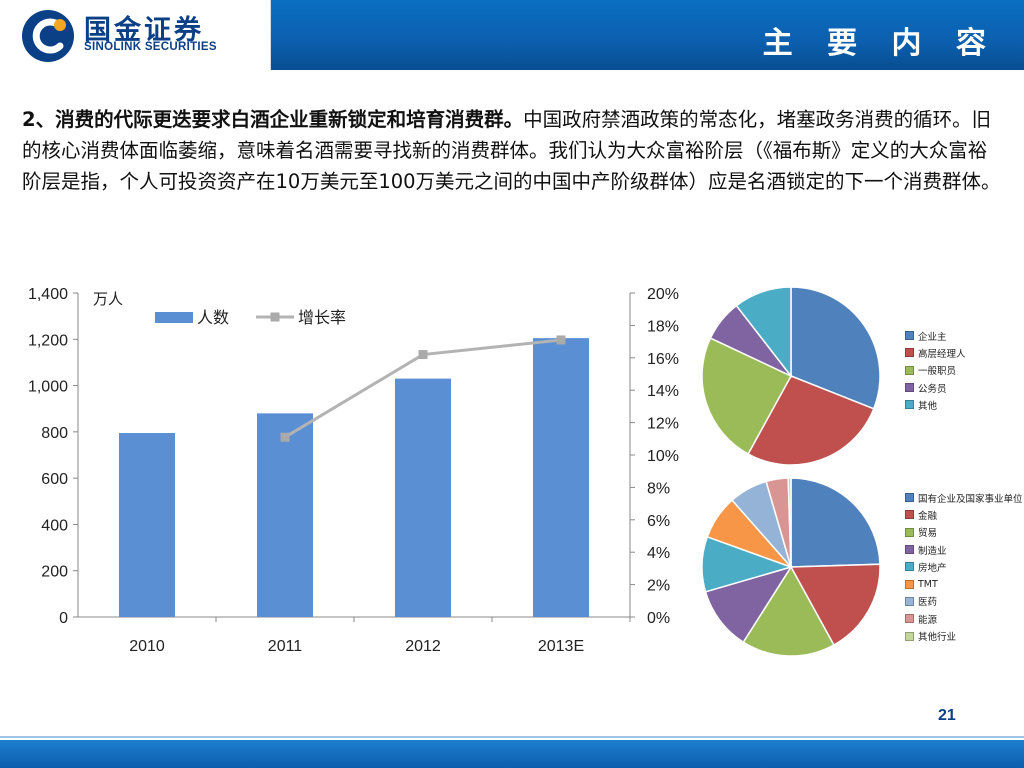 The image size is (1024, 768). I want to click on left-tick-label: 1,400, so click(48, 294).